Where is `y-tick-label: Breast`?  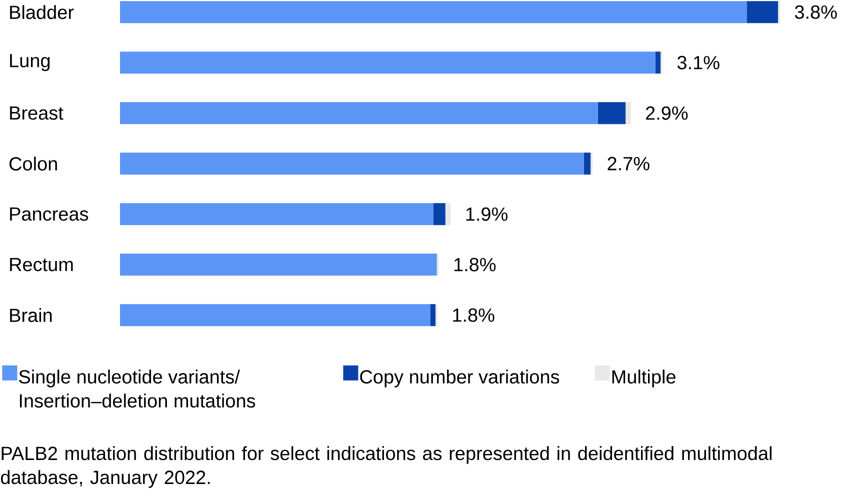
y-tick-label: Breast is located at coordinates (37, 113).